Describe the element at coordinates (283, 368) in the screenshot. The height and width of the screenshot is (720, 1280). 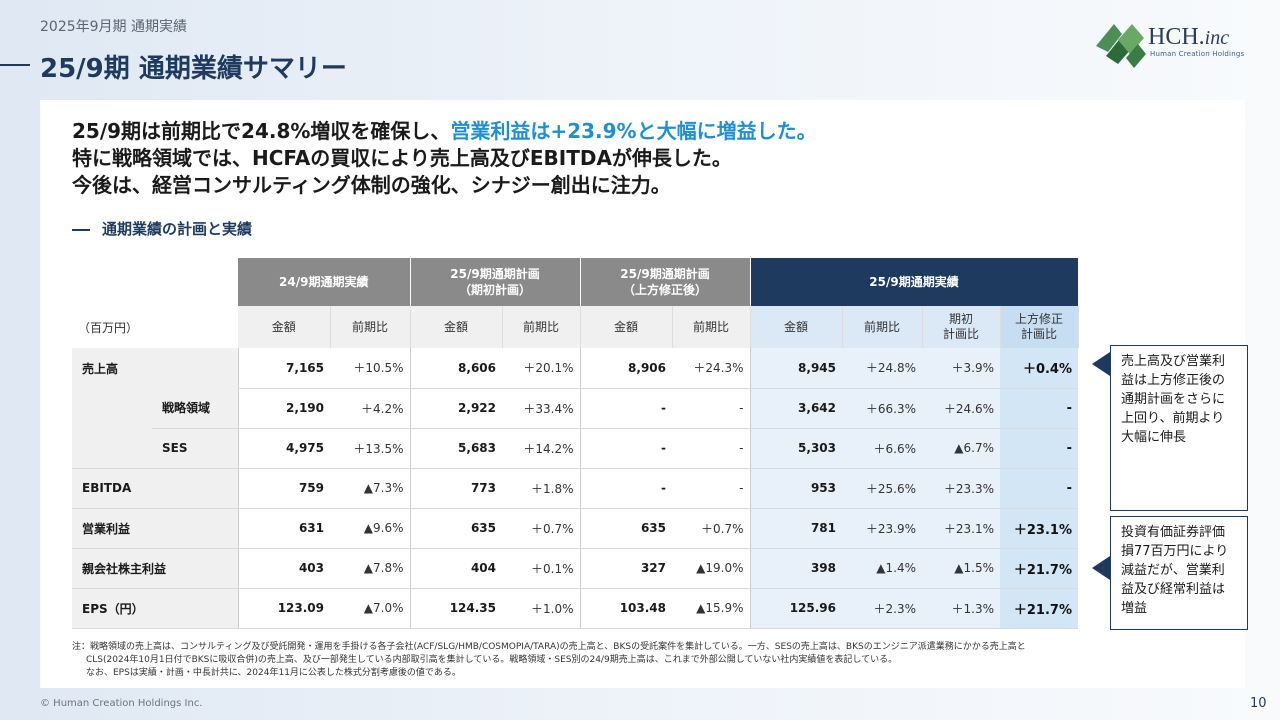
I see `amount-cell: 7,165` at that location.